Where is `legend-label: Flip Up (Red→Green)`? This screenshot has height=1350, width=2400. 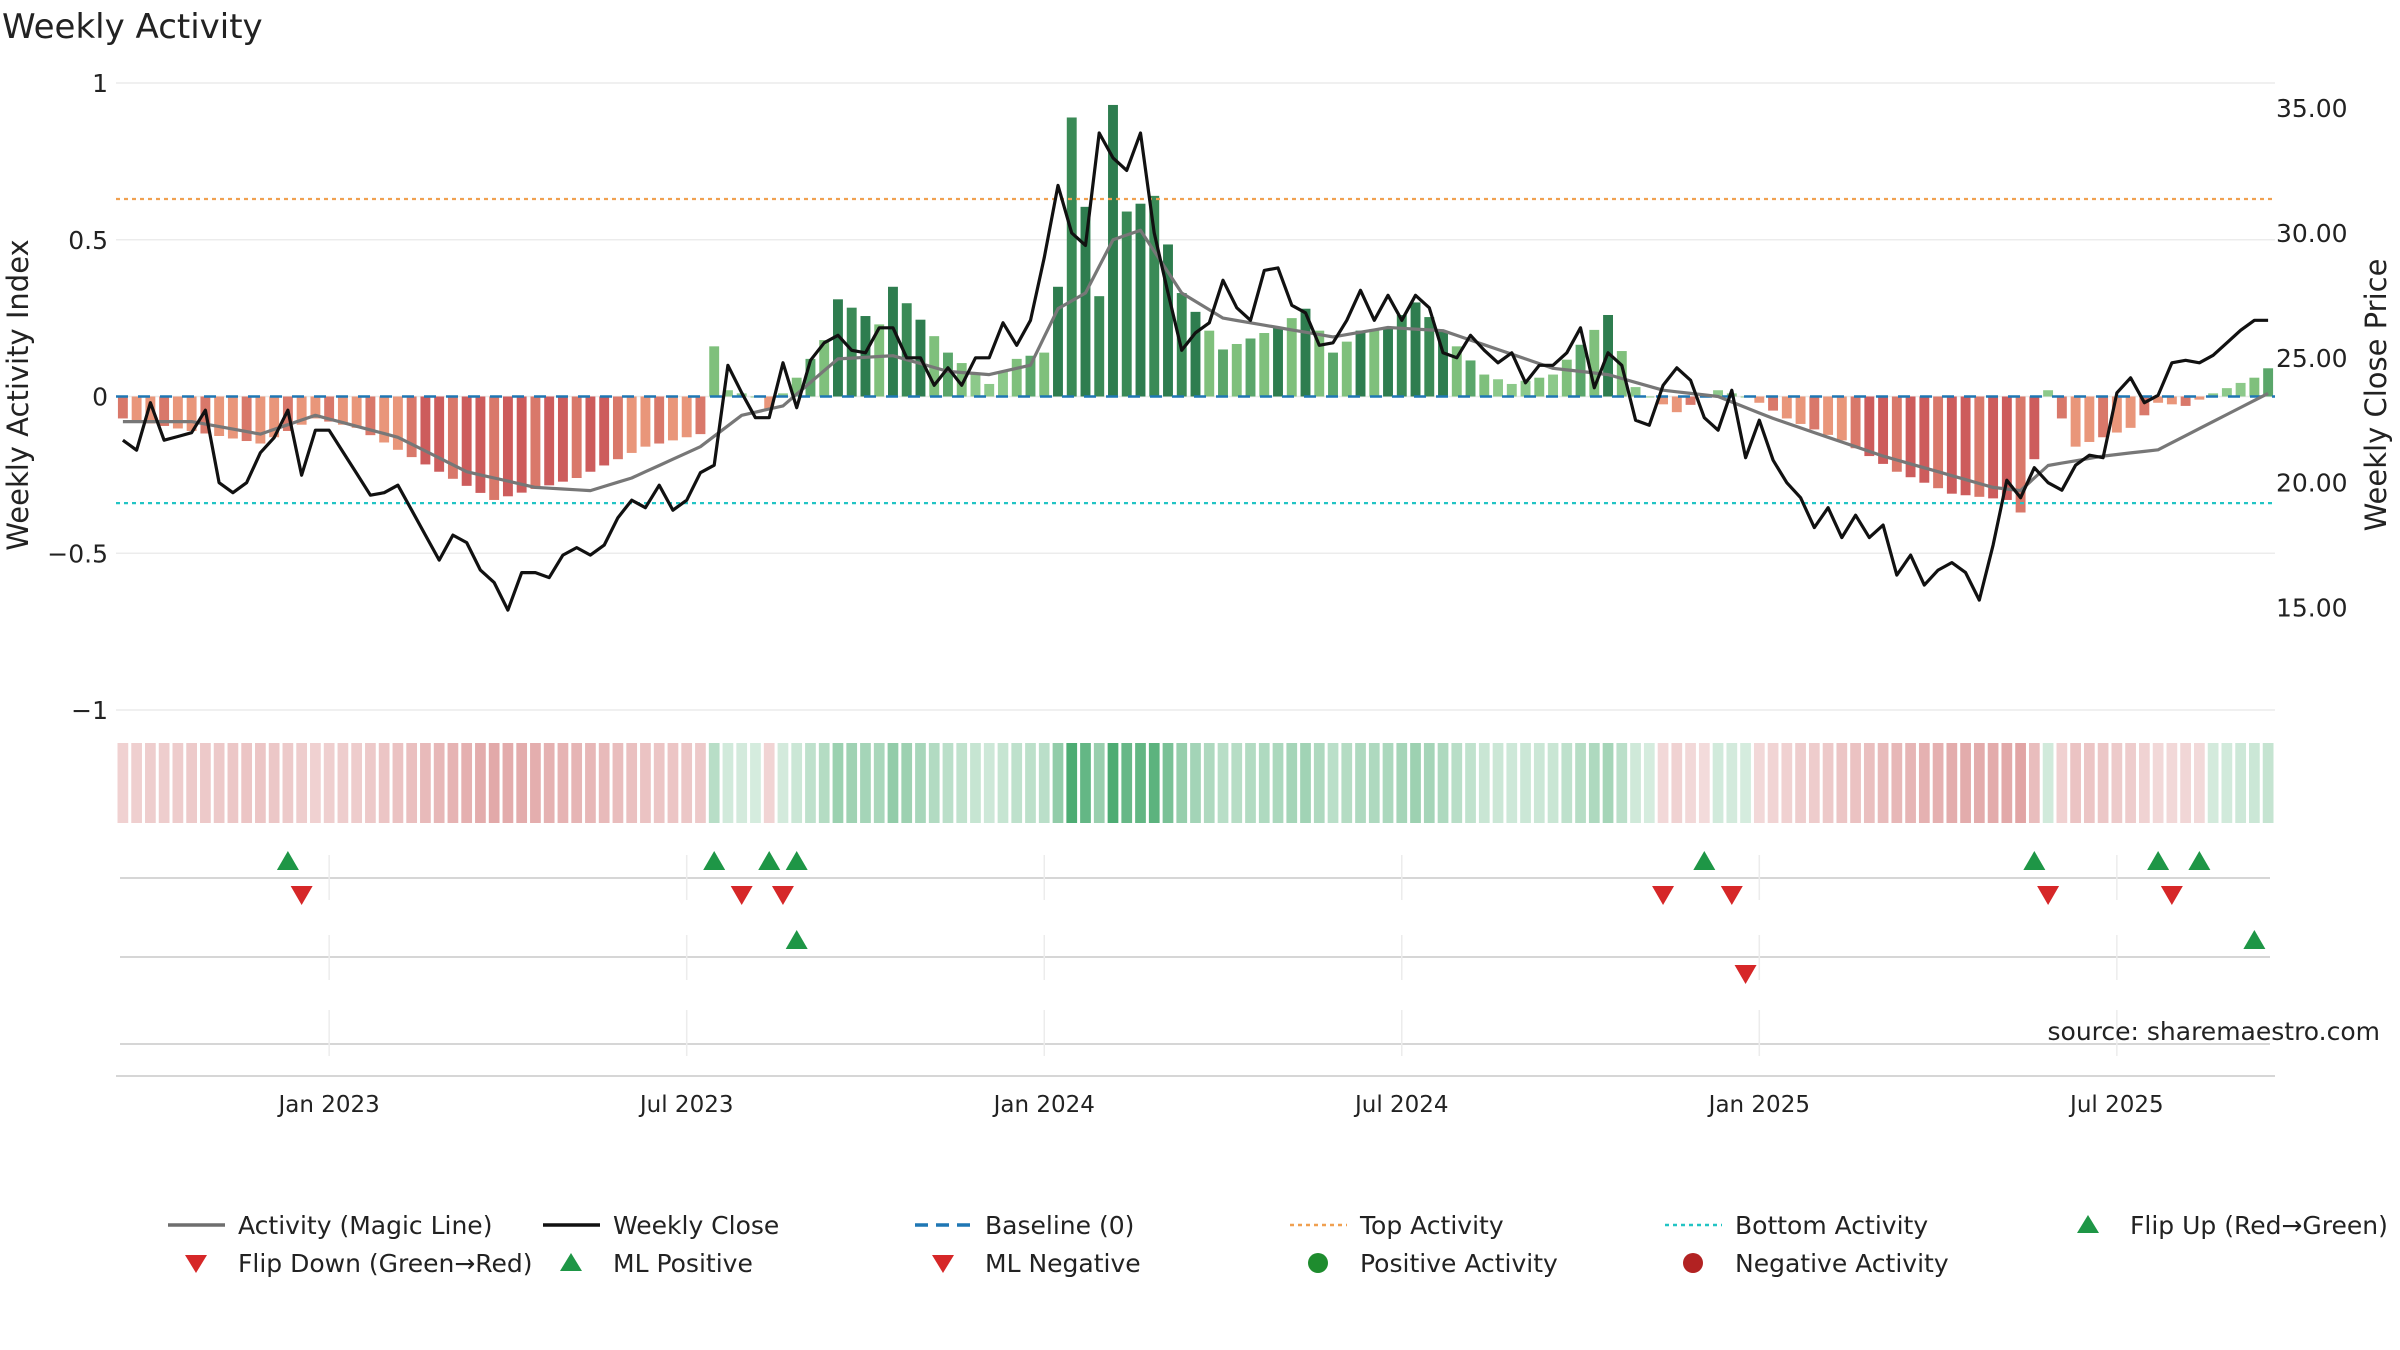 legend-label: Flip Up (Red→Green) is located at coordinates (2259, 1225).